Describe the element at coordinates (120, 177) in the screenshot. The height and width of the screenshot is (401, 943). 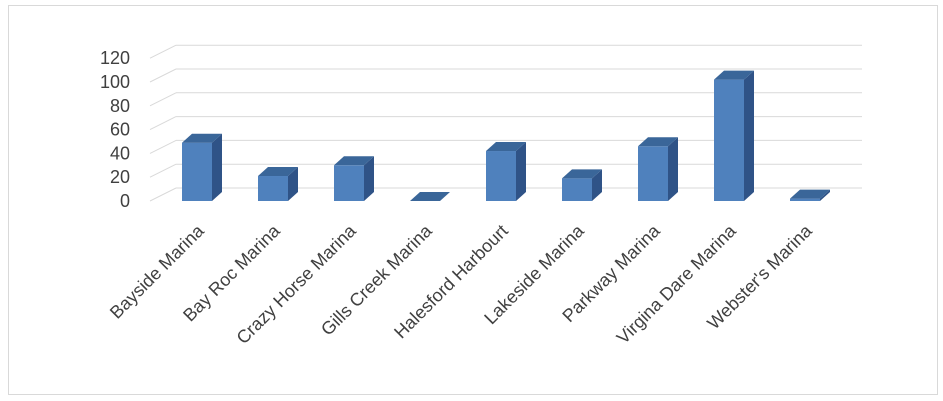
I see `y-tick-label: 20` at that location.